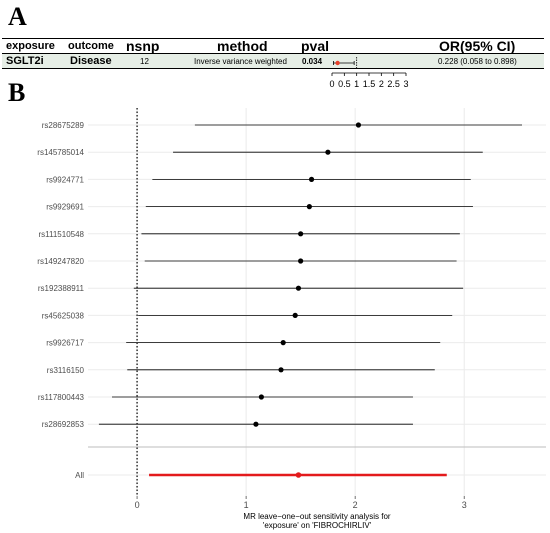 Image resolution: width=550 pixels, height=533 pixels. I want to click on snp-label: rs9929691, so click(65, 207).